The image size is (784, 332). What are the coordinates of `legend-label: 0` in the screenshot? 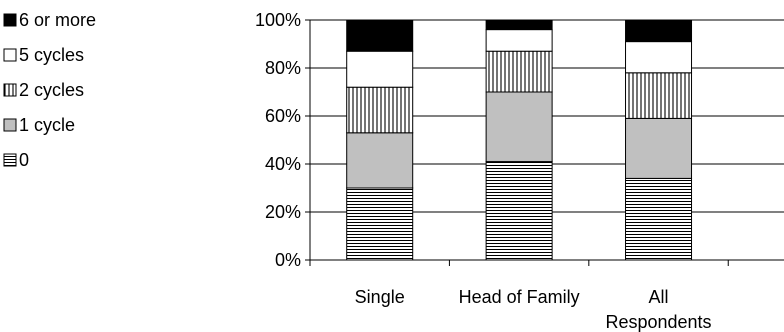 It's located at (24, 160).